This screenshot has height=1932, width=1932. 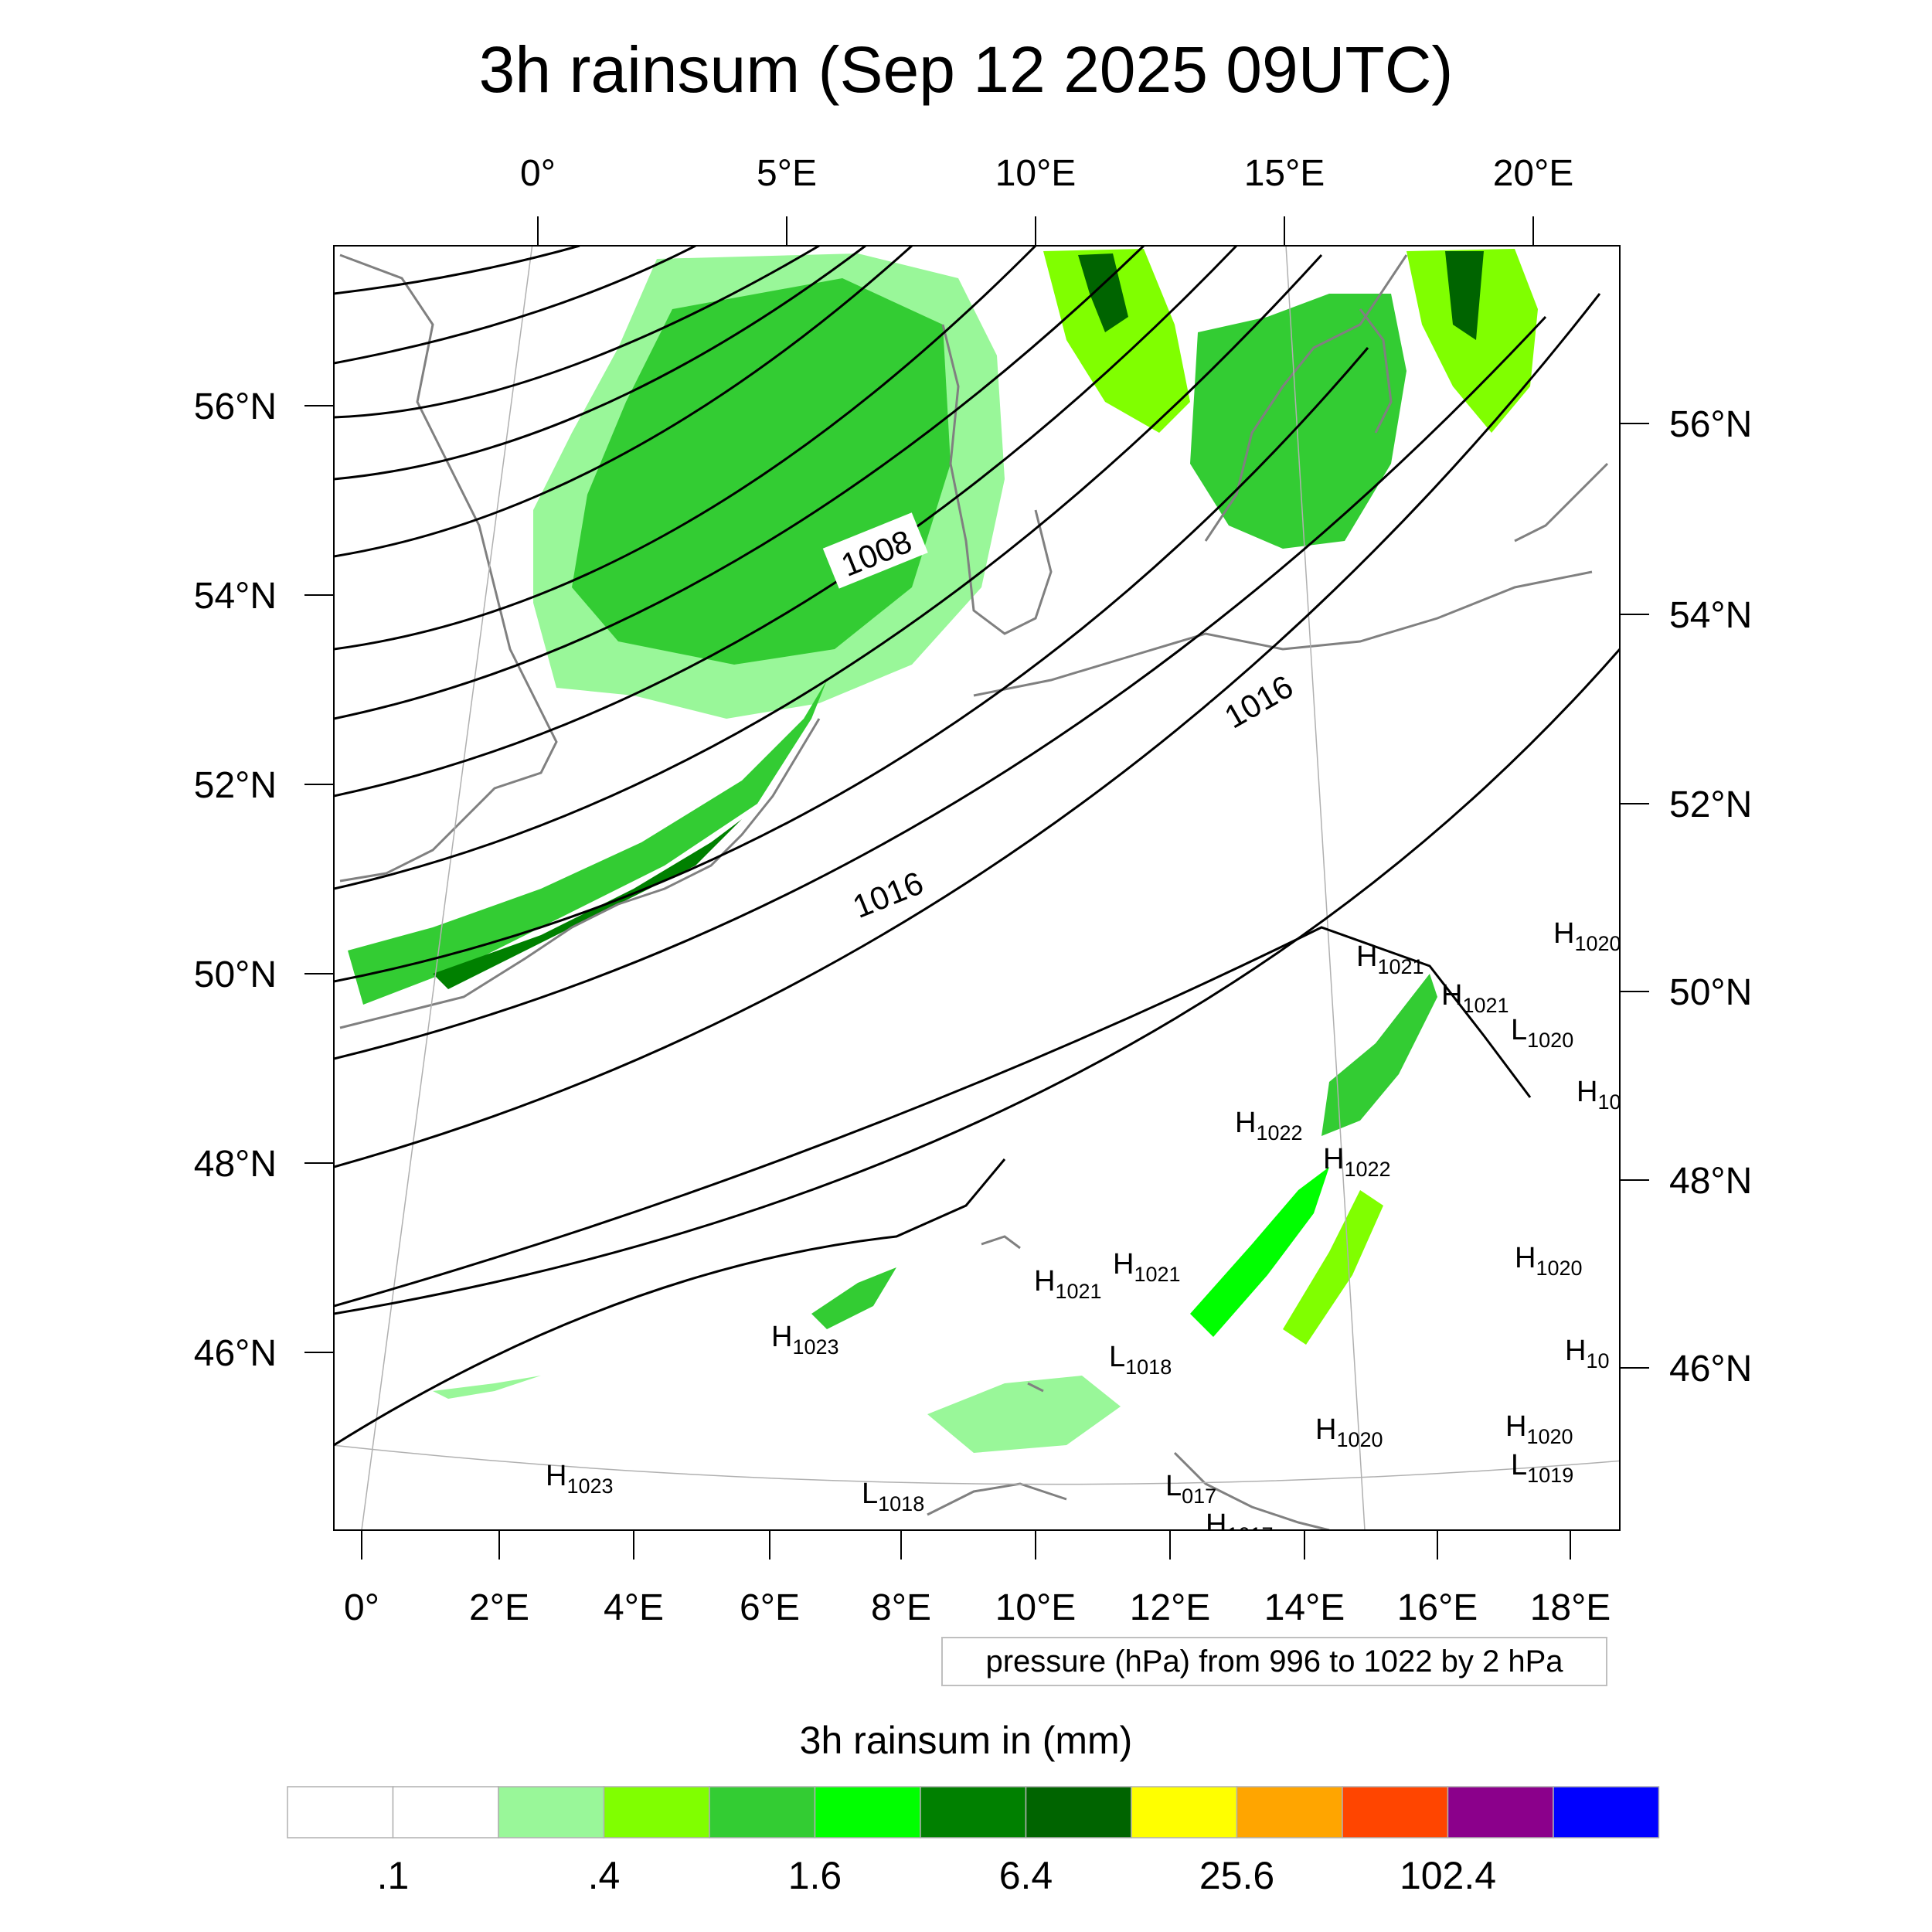 What do you see at coordinates (997, 479) in the screenshot?
I see `coastline-denmark` at bounding box center [997, 479].